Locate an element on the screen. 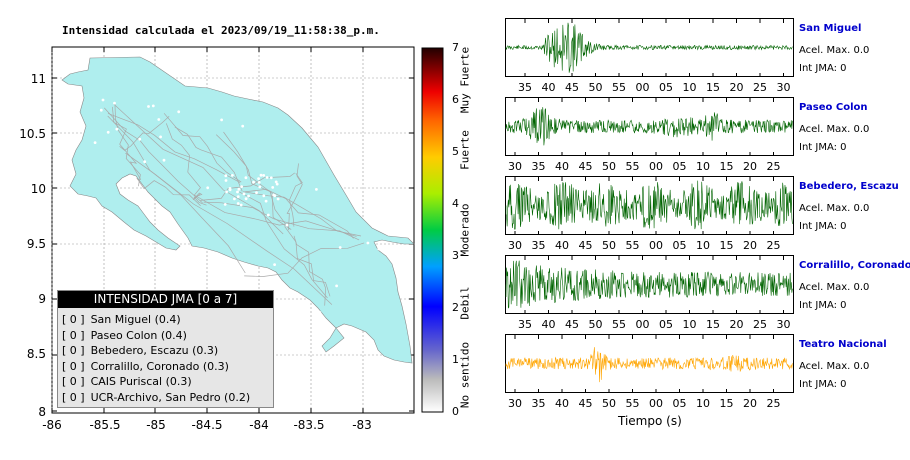 The height and width of the screenshot is (460, 910). legend-item-label: CAIS Puriscal (0.3) is located at coordinates (141, 381).